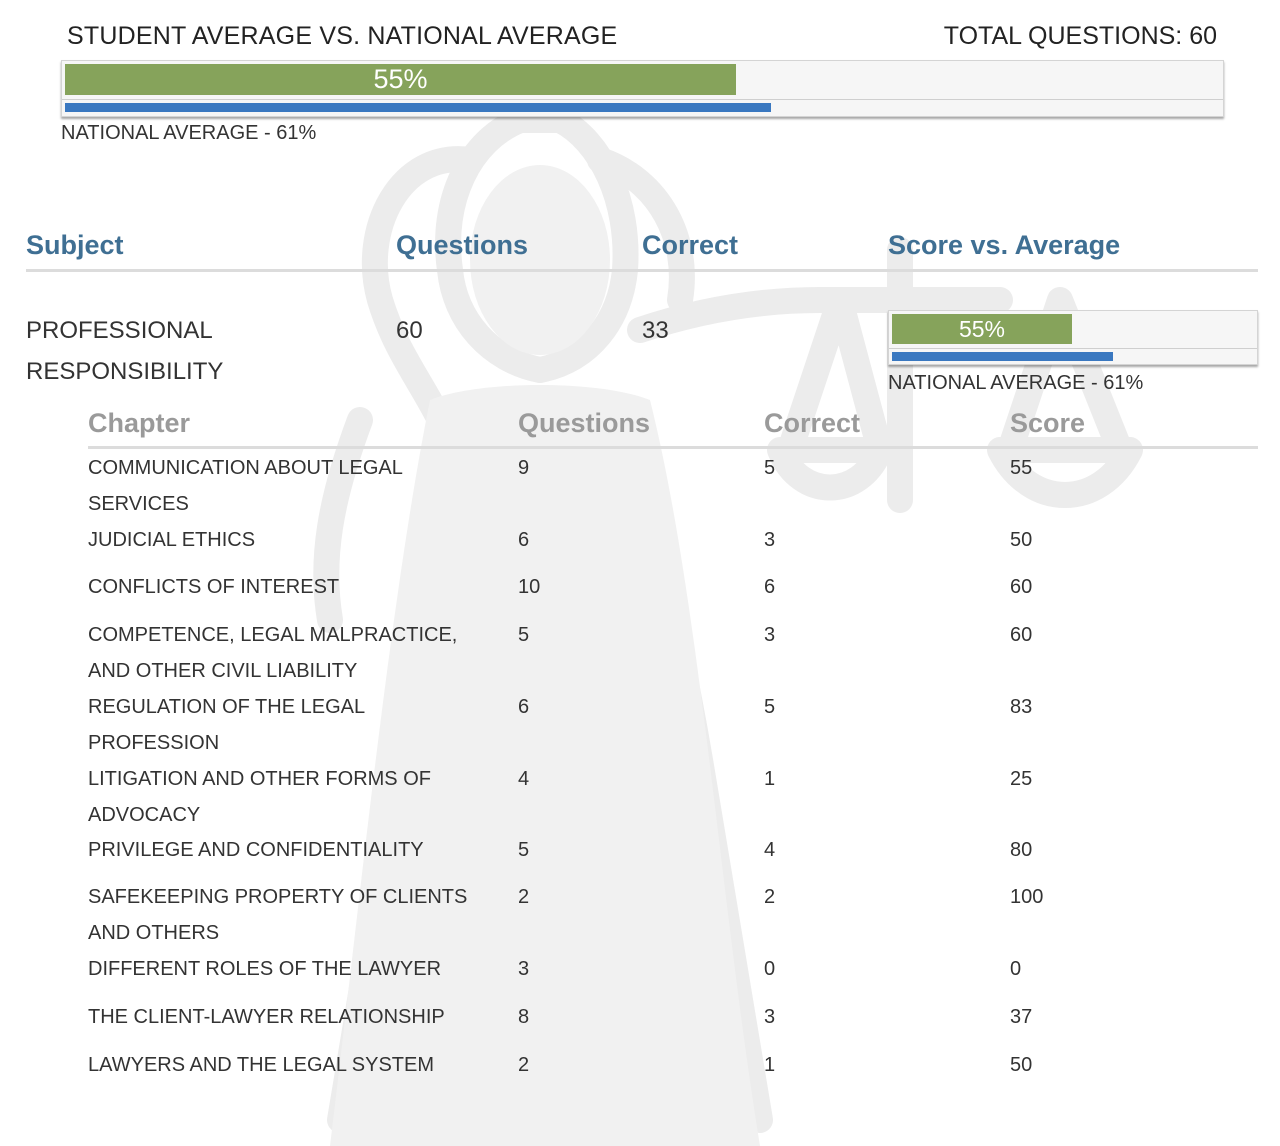 The height and width of the screenshot is (1146, 1280). Describe the element at coordinates (297, 486) in the screenshot. I see `chapter-name: COMMUNICATION ABOUT LEGAL SERVICES` at that location.